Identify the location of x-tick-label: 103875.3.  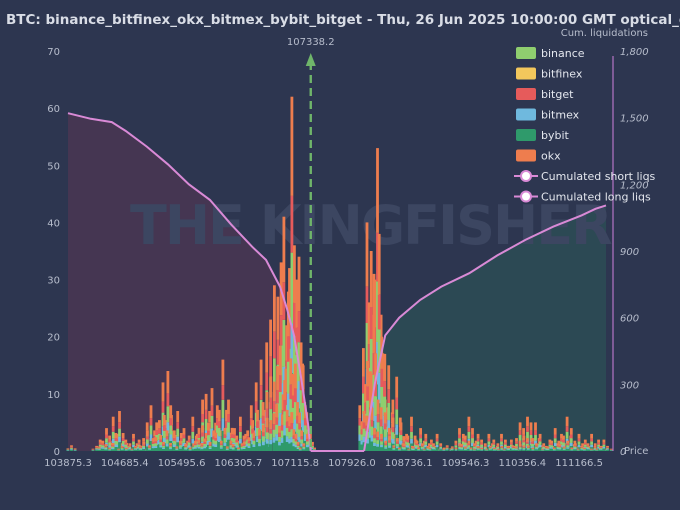
(68, 463).